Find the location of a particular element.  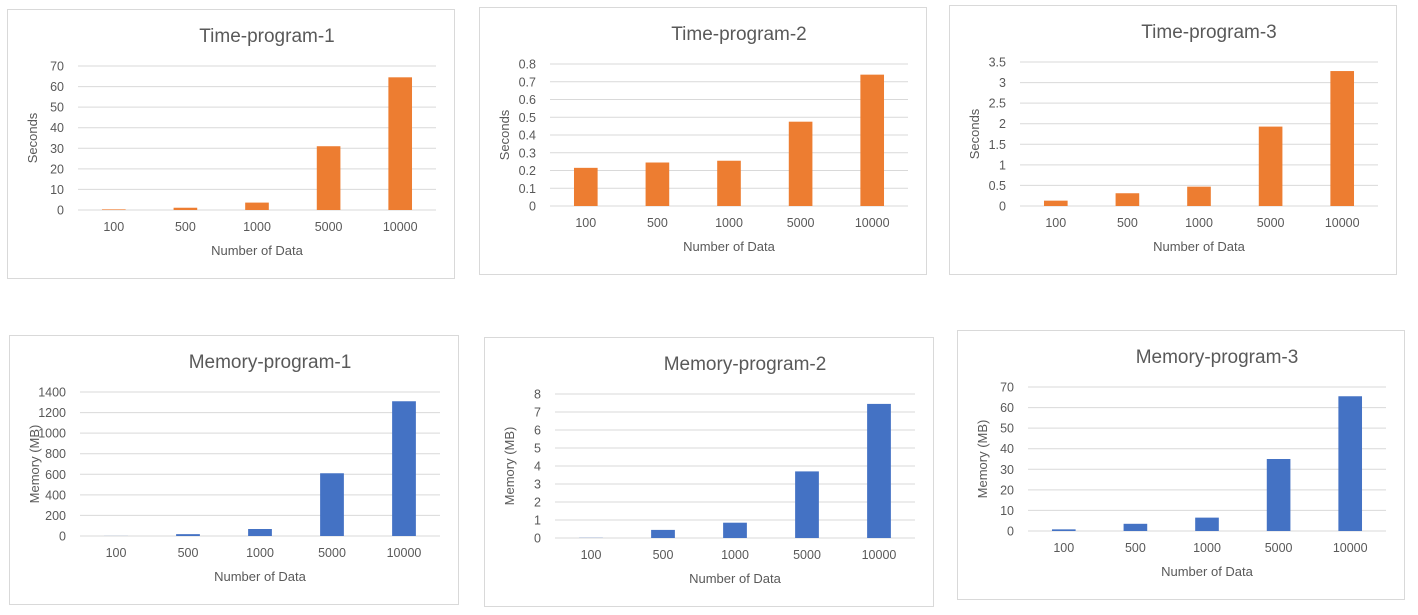

chart-title: Memory-program-3 is located at coordinates (1217, 357).